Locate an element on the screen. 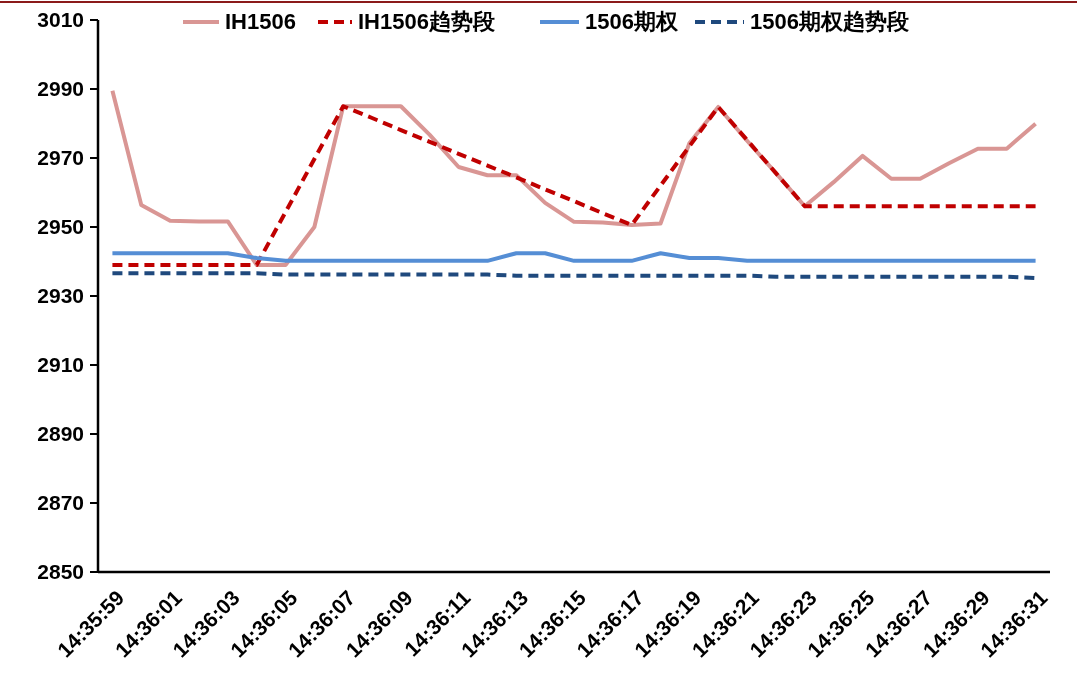 The image size is (1077, 691). y-tick-label: 3010 is located at coordinates (60, 20).